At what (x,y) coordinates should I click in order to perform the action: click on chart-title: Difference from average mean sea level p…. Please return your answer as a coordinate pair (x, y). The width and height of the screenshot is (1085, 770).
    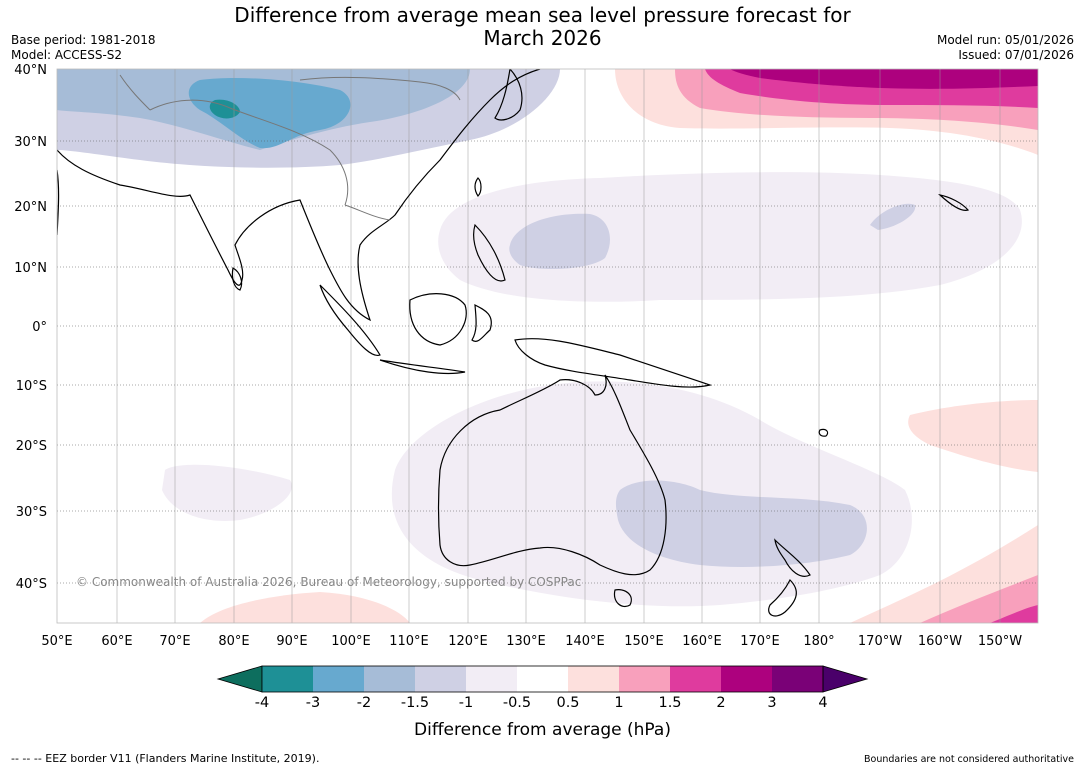
    Looking at the image, I should click on (542, 27).